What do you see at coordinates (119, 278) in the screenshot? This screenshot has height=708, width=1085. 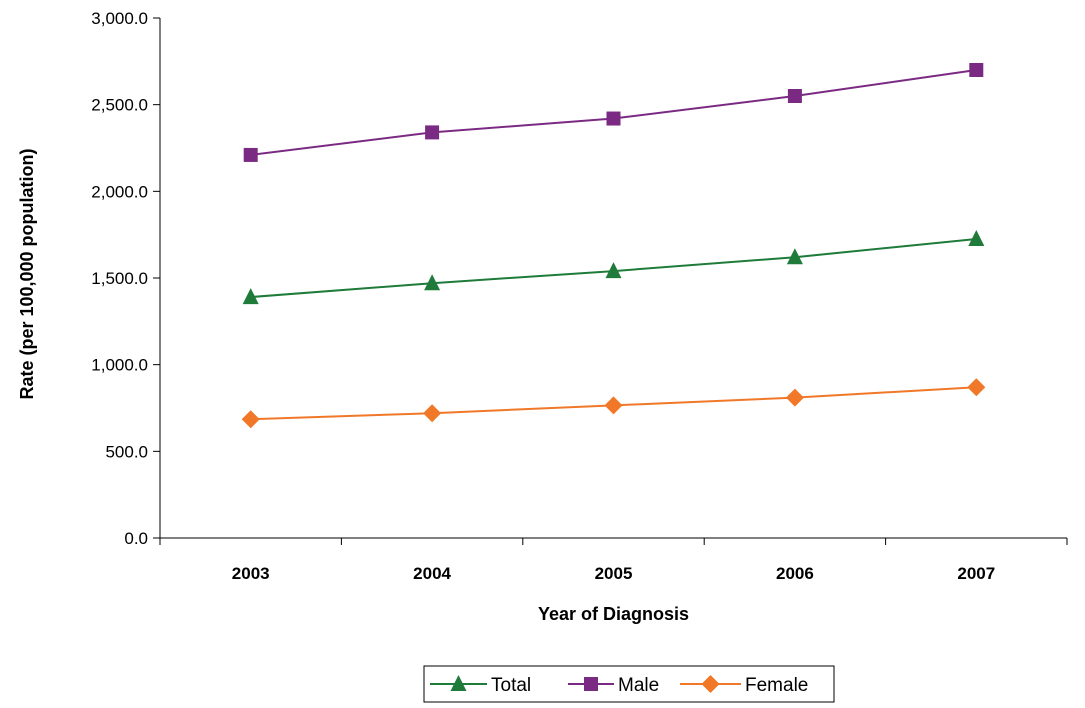 I see `y-tick-label: 1,500.0` at bounding box center [119, 278].